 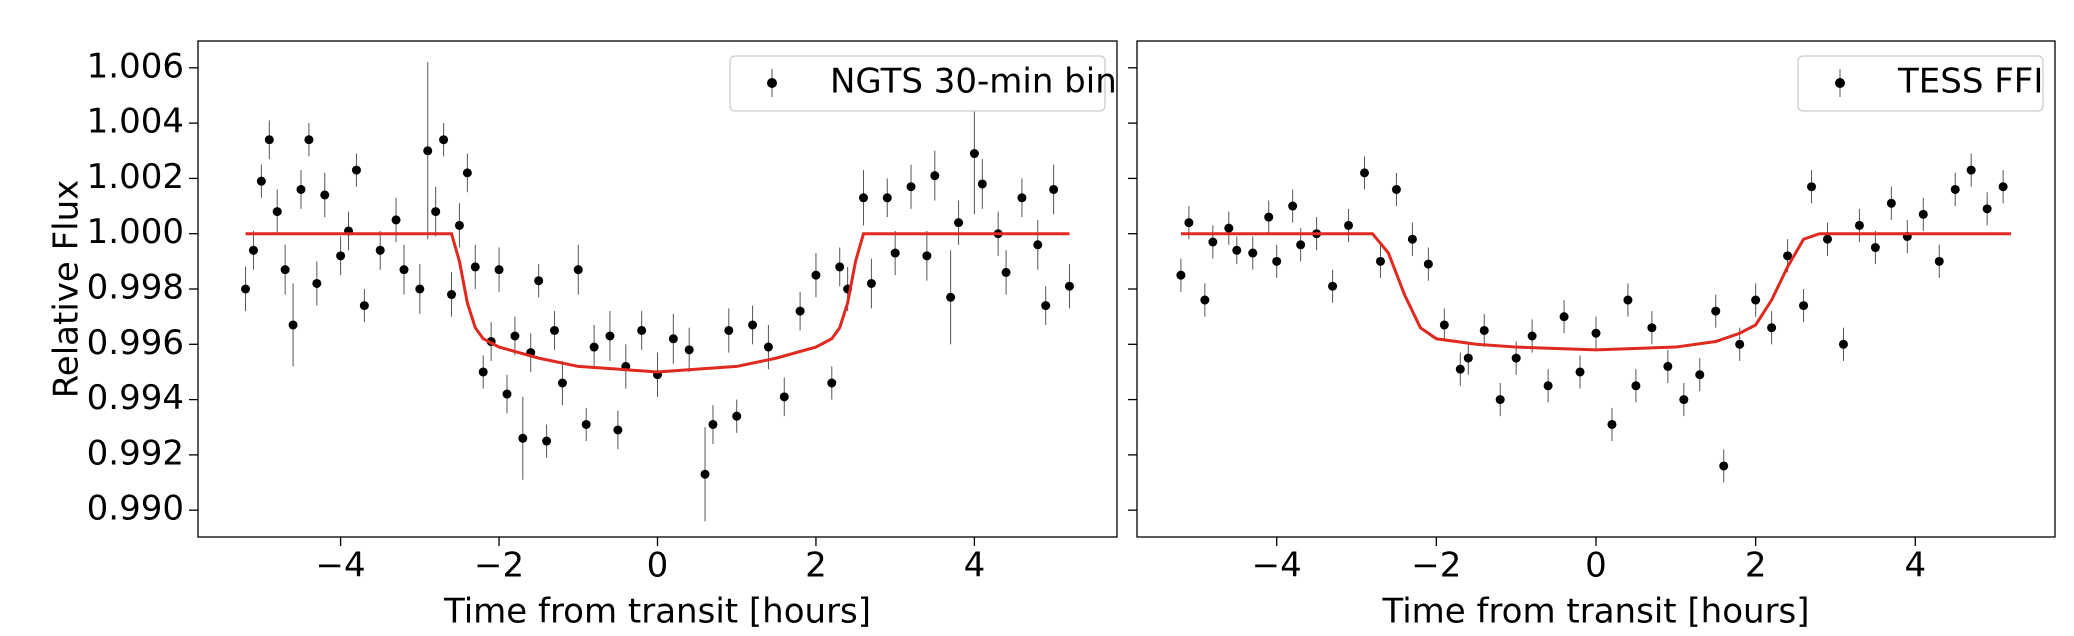 I want to click on y-tick-label: 0.992, so click(x=135, y=453).